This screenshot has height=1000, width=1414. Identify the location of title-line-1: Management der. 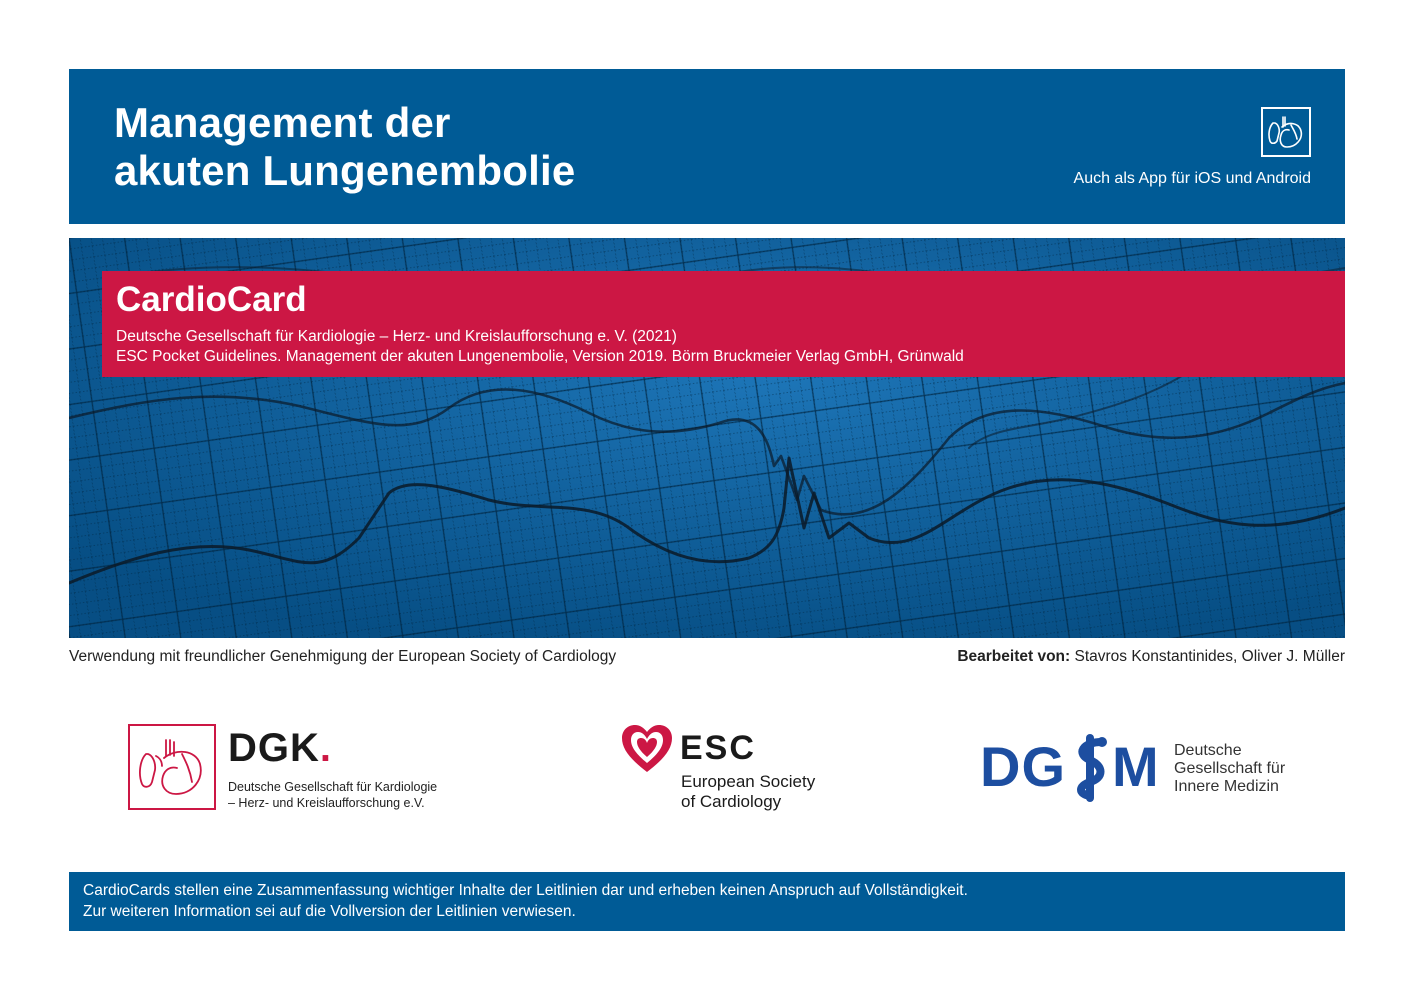
(282, 122).